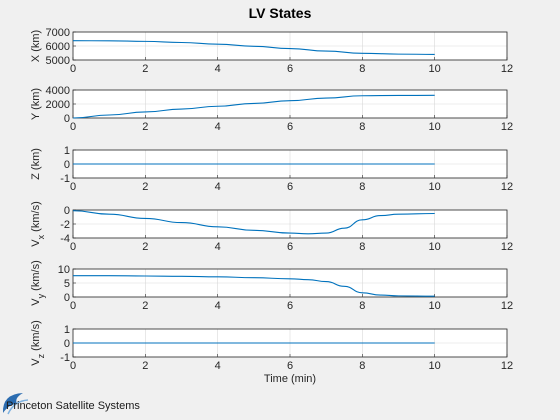 The width and height of the screenshot is (560, 420). What do you see at coordinates (58, 61) in the screenshot?
I see `y-tick-label: 5000` at bounding box center [58, 61].